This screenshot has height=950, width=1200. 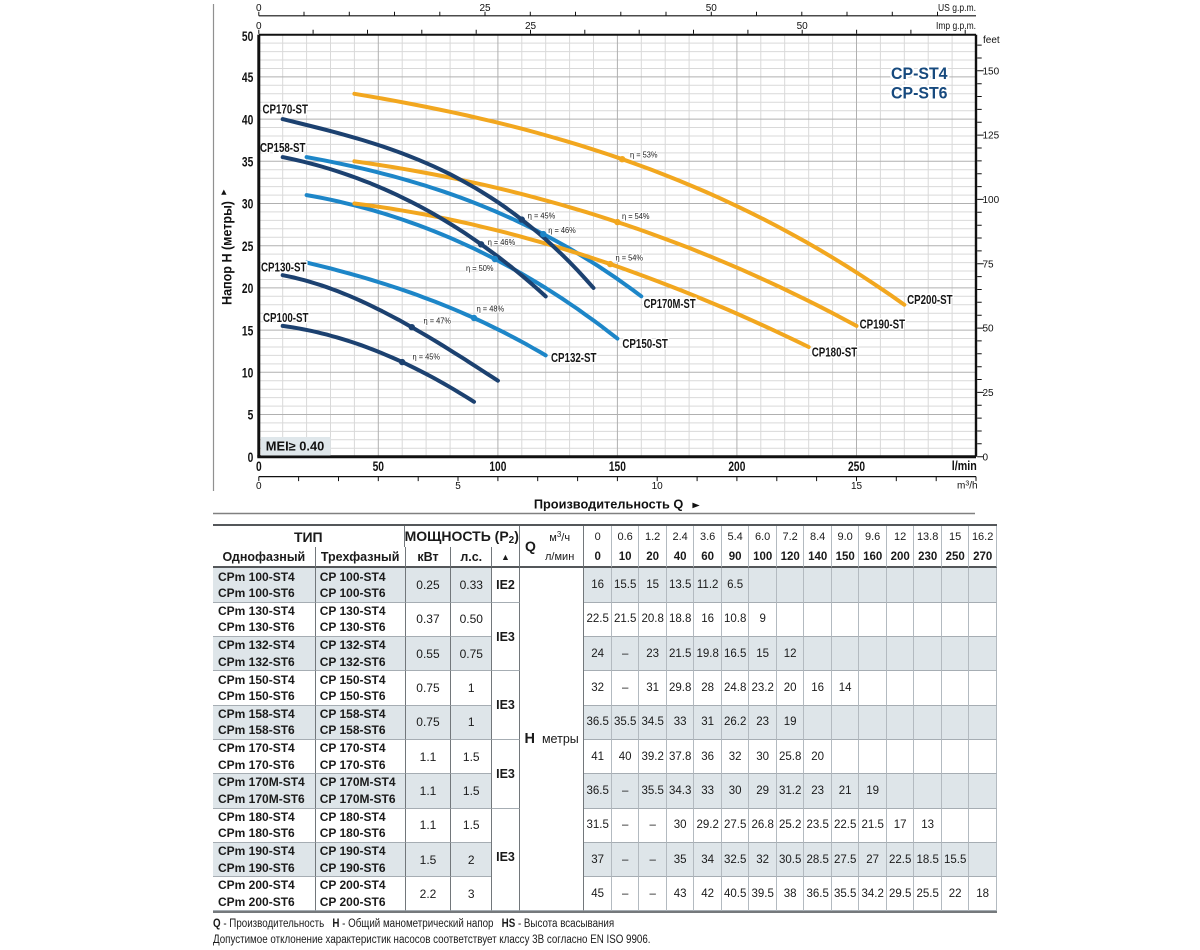 I want to click on svg-text: 30, so click(x=248, y=204).